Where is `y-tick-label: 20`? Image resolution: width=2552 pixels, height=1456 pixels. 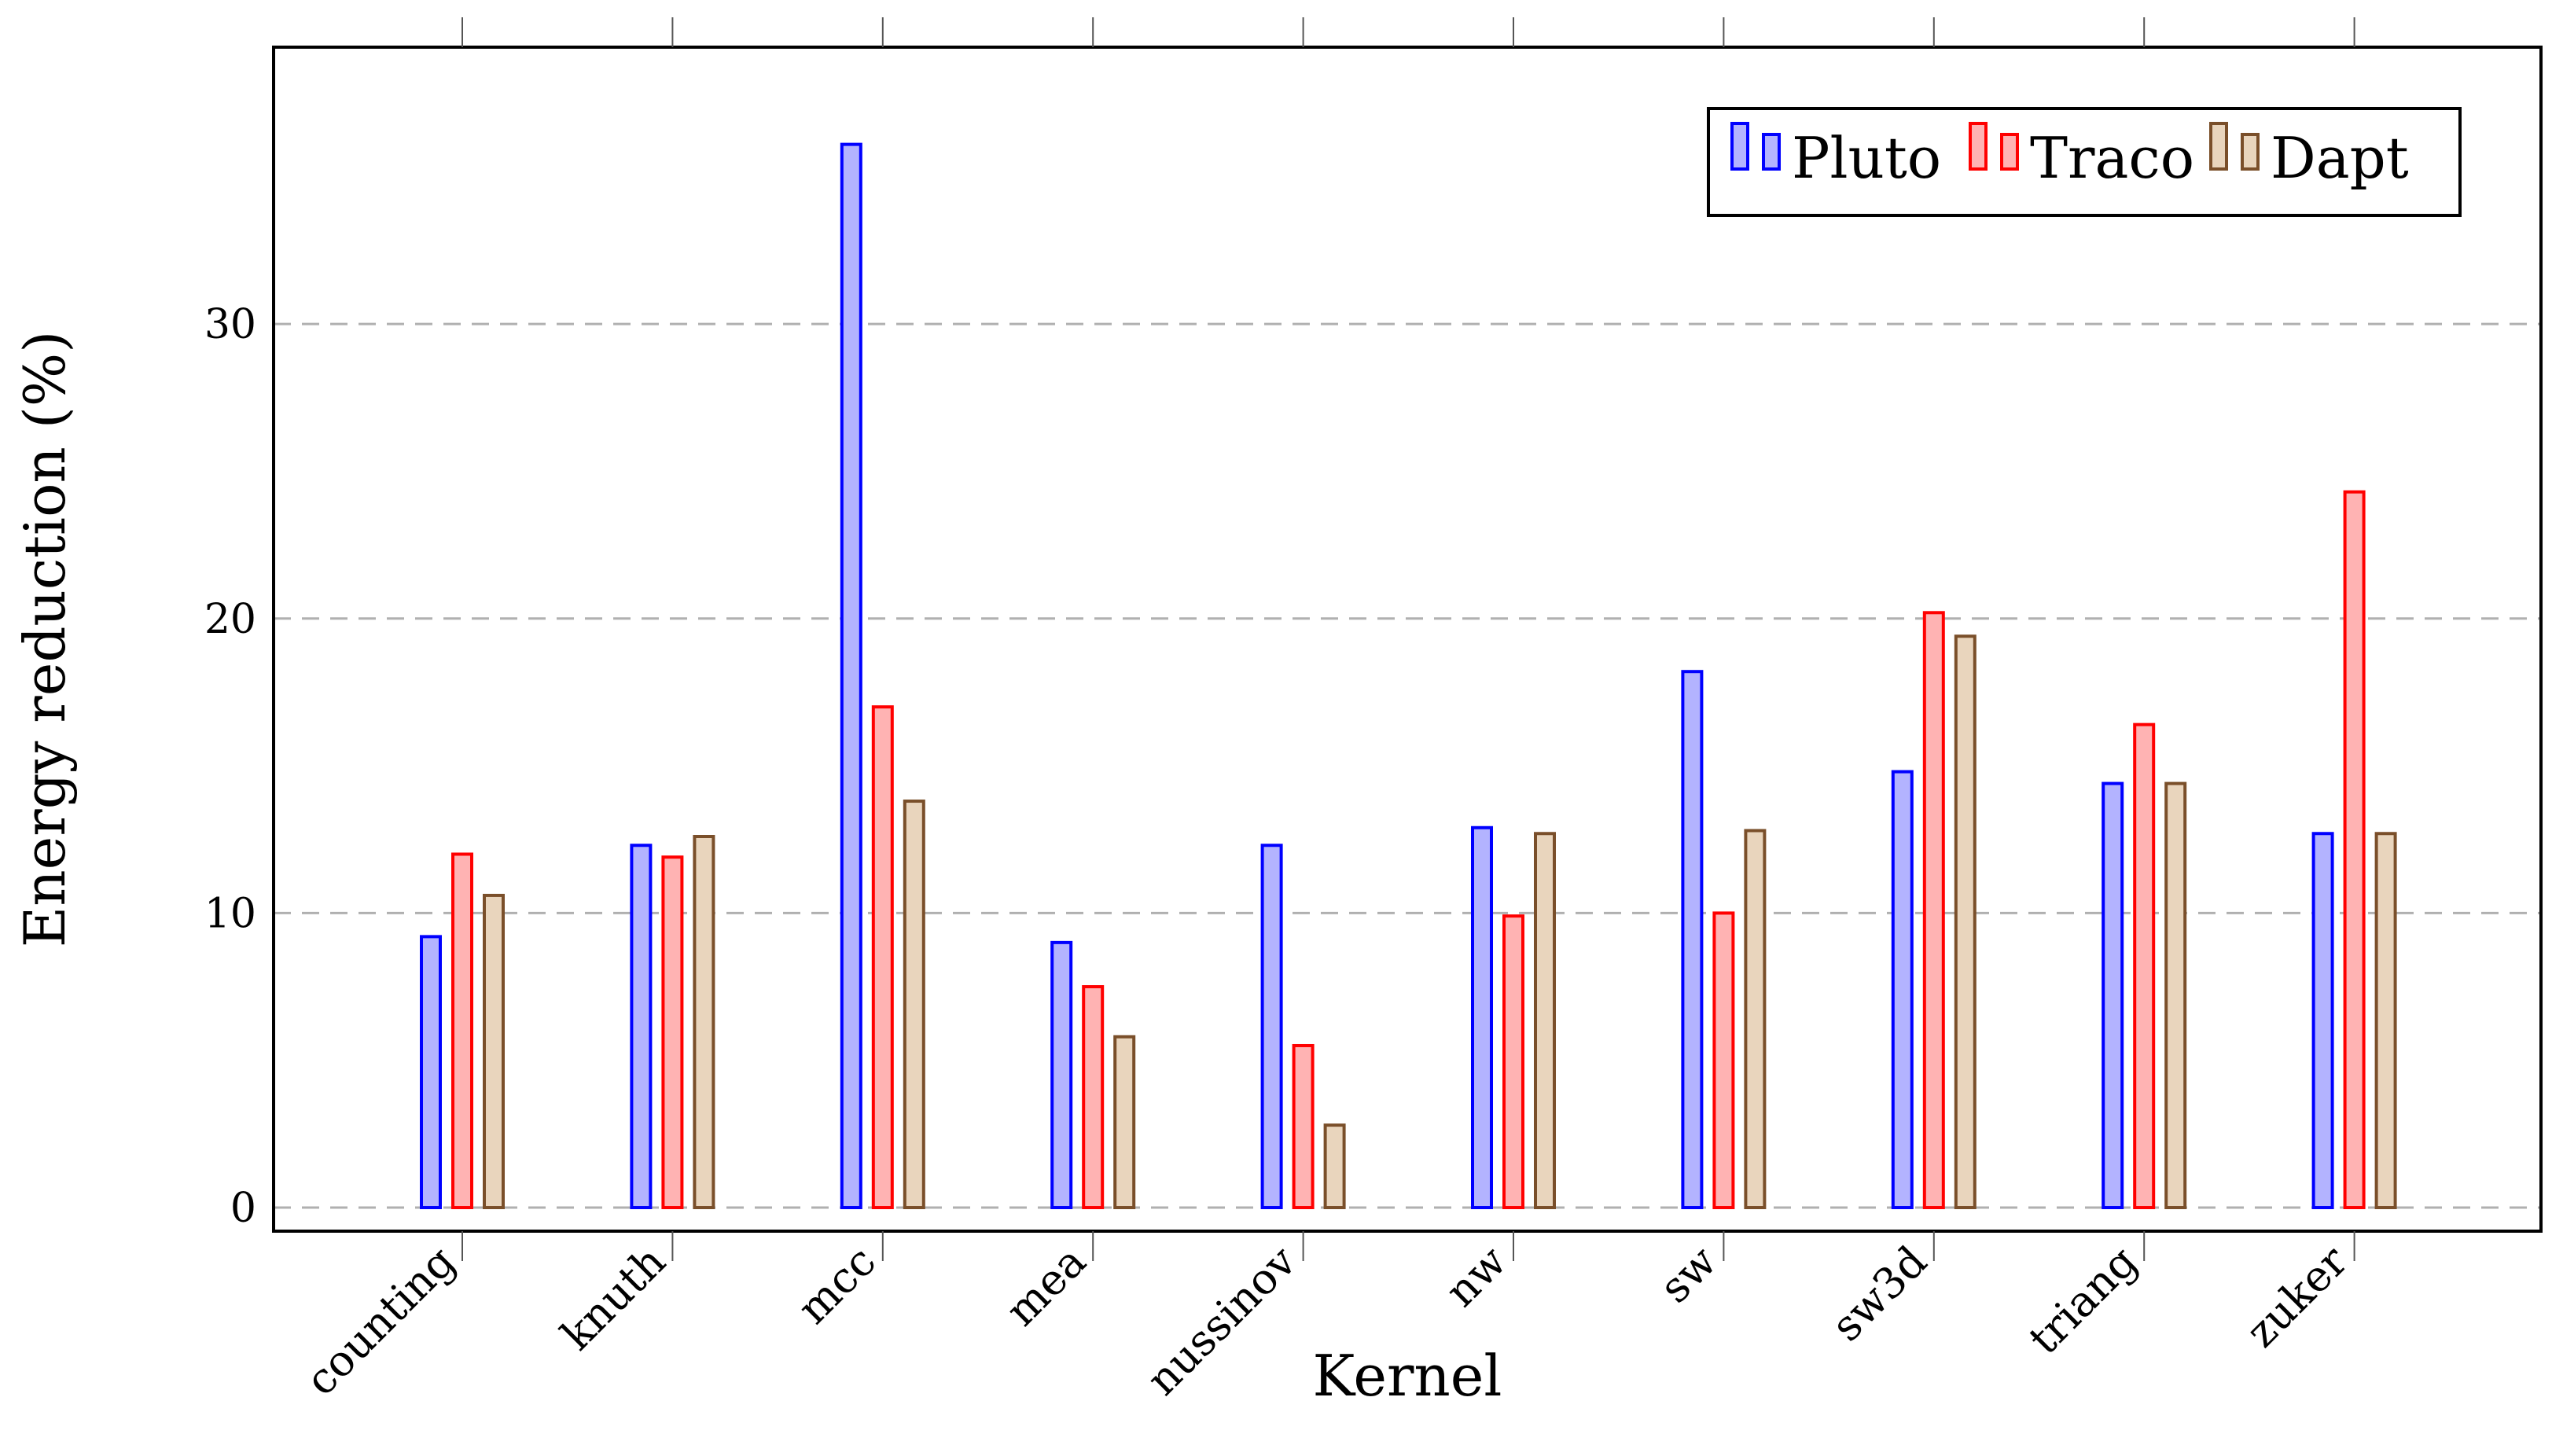 y-tick-label: 20 is located at coordinates (230, 619).